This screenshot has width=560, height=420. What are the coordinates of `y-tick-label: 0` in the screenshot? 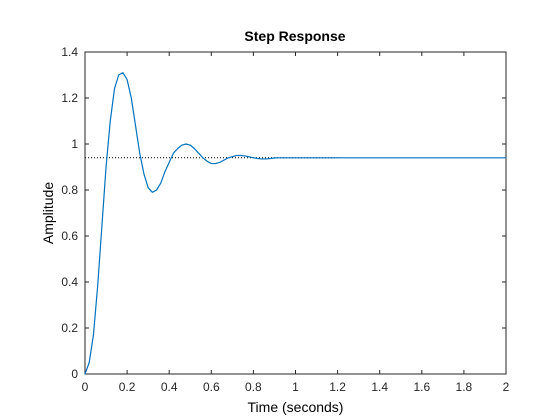 It's located at (74, 374).